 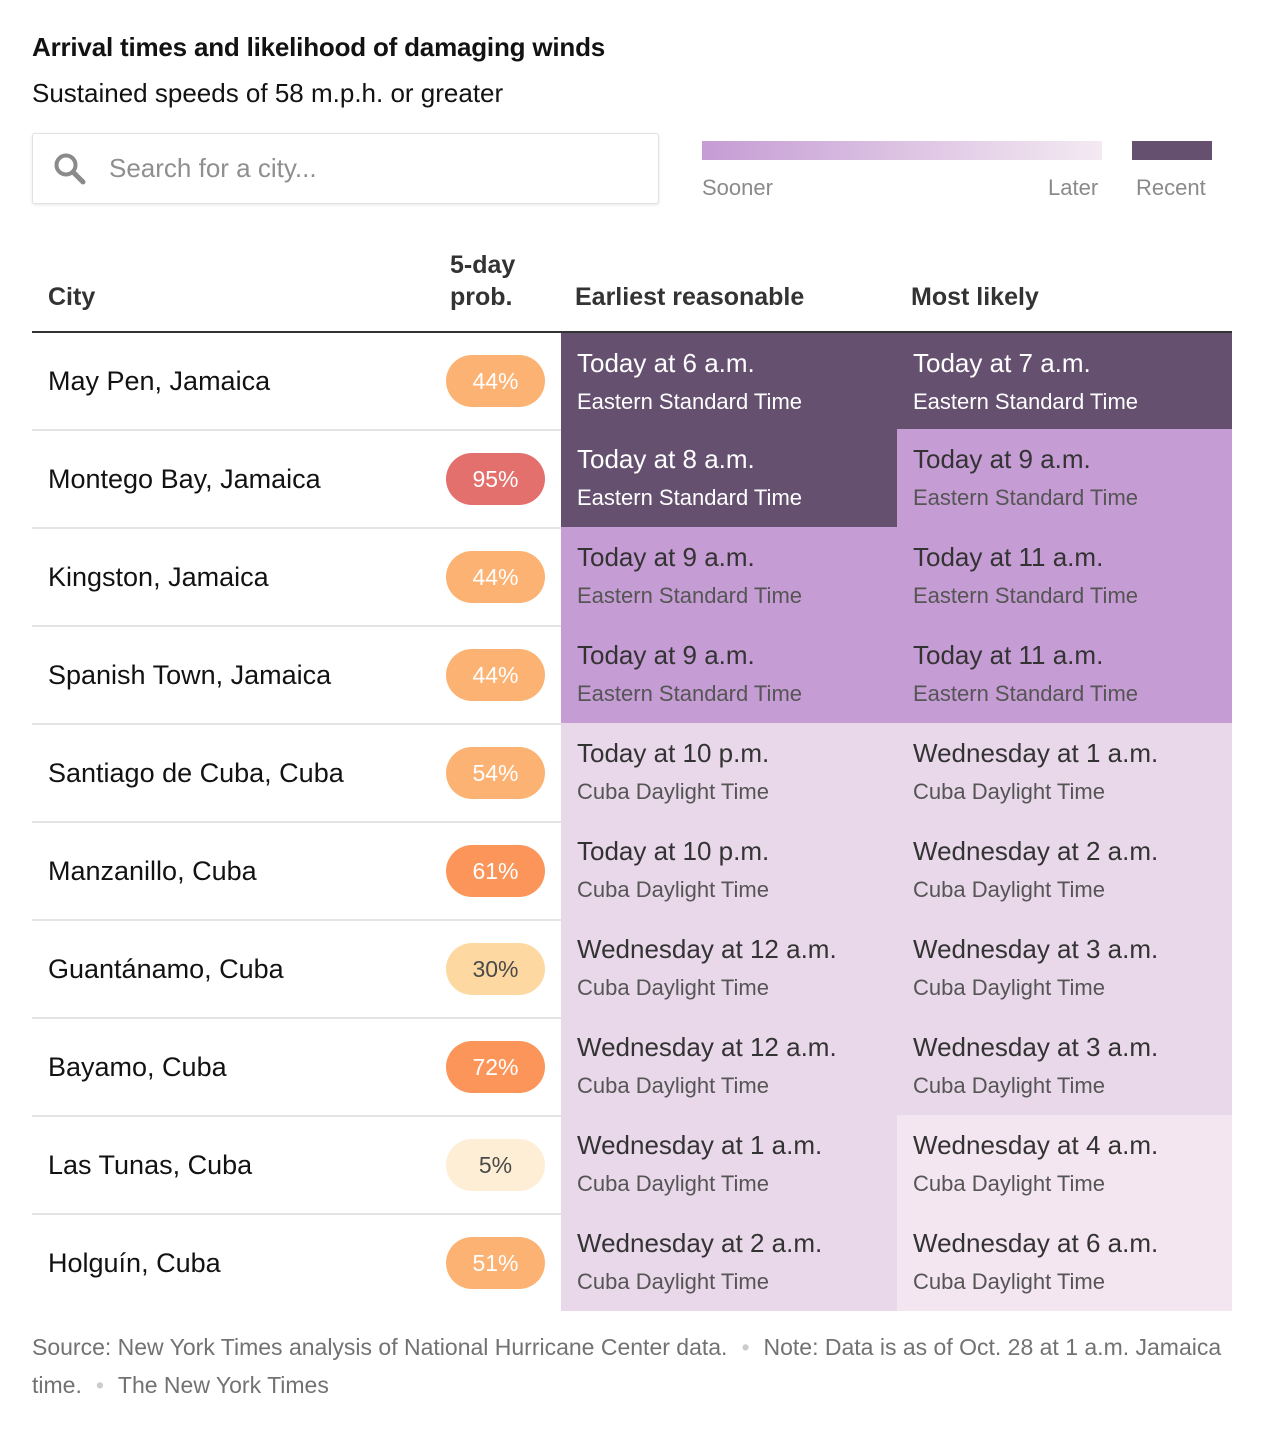 What do you see at coordinates (495, 1067) in the screenshot?
I see `probability-badge: 72%` at bounding box center [495, 1067].